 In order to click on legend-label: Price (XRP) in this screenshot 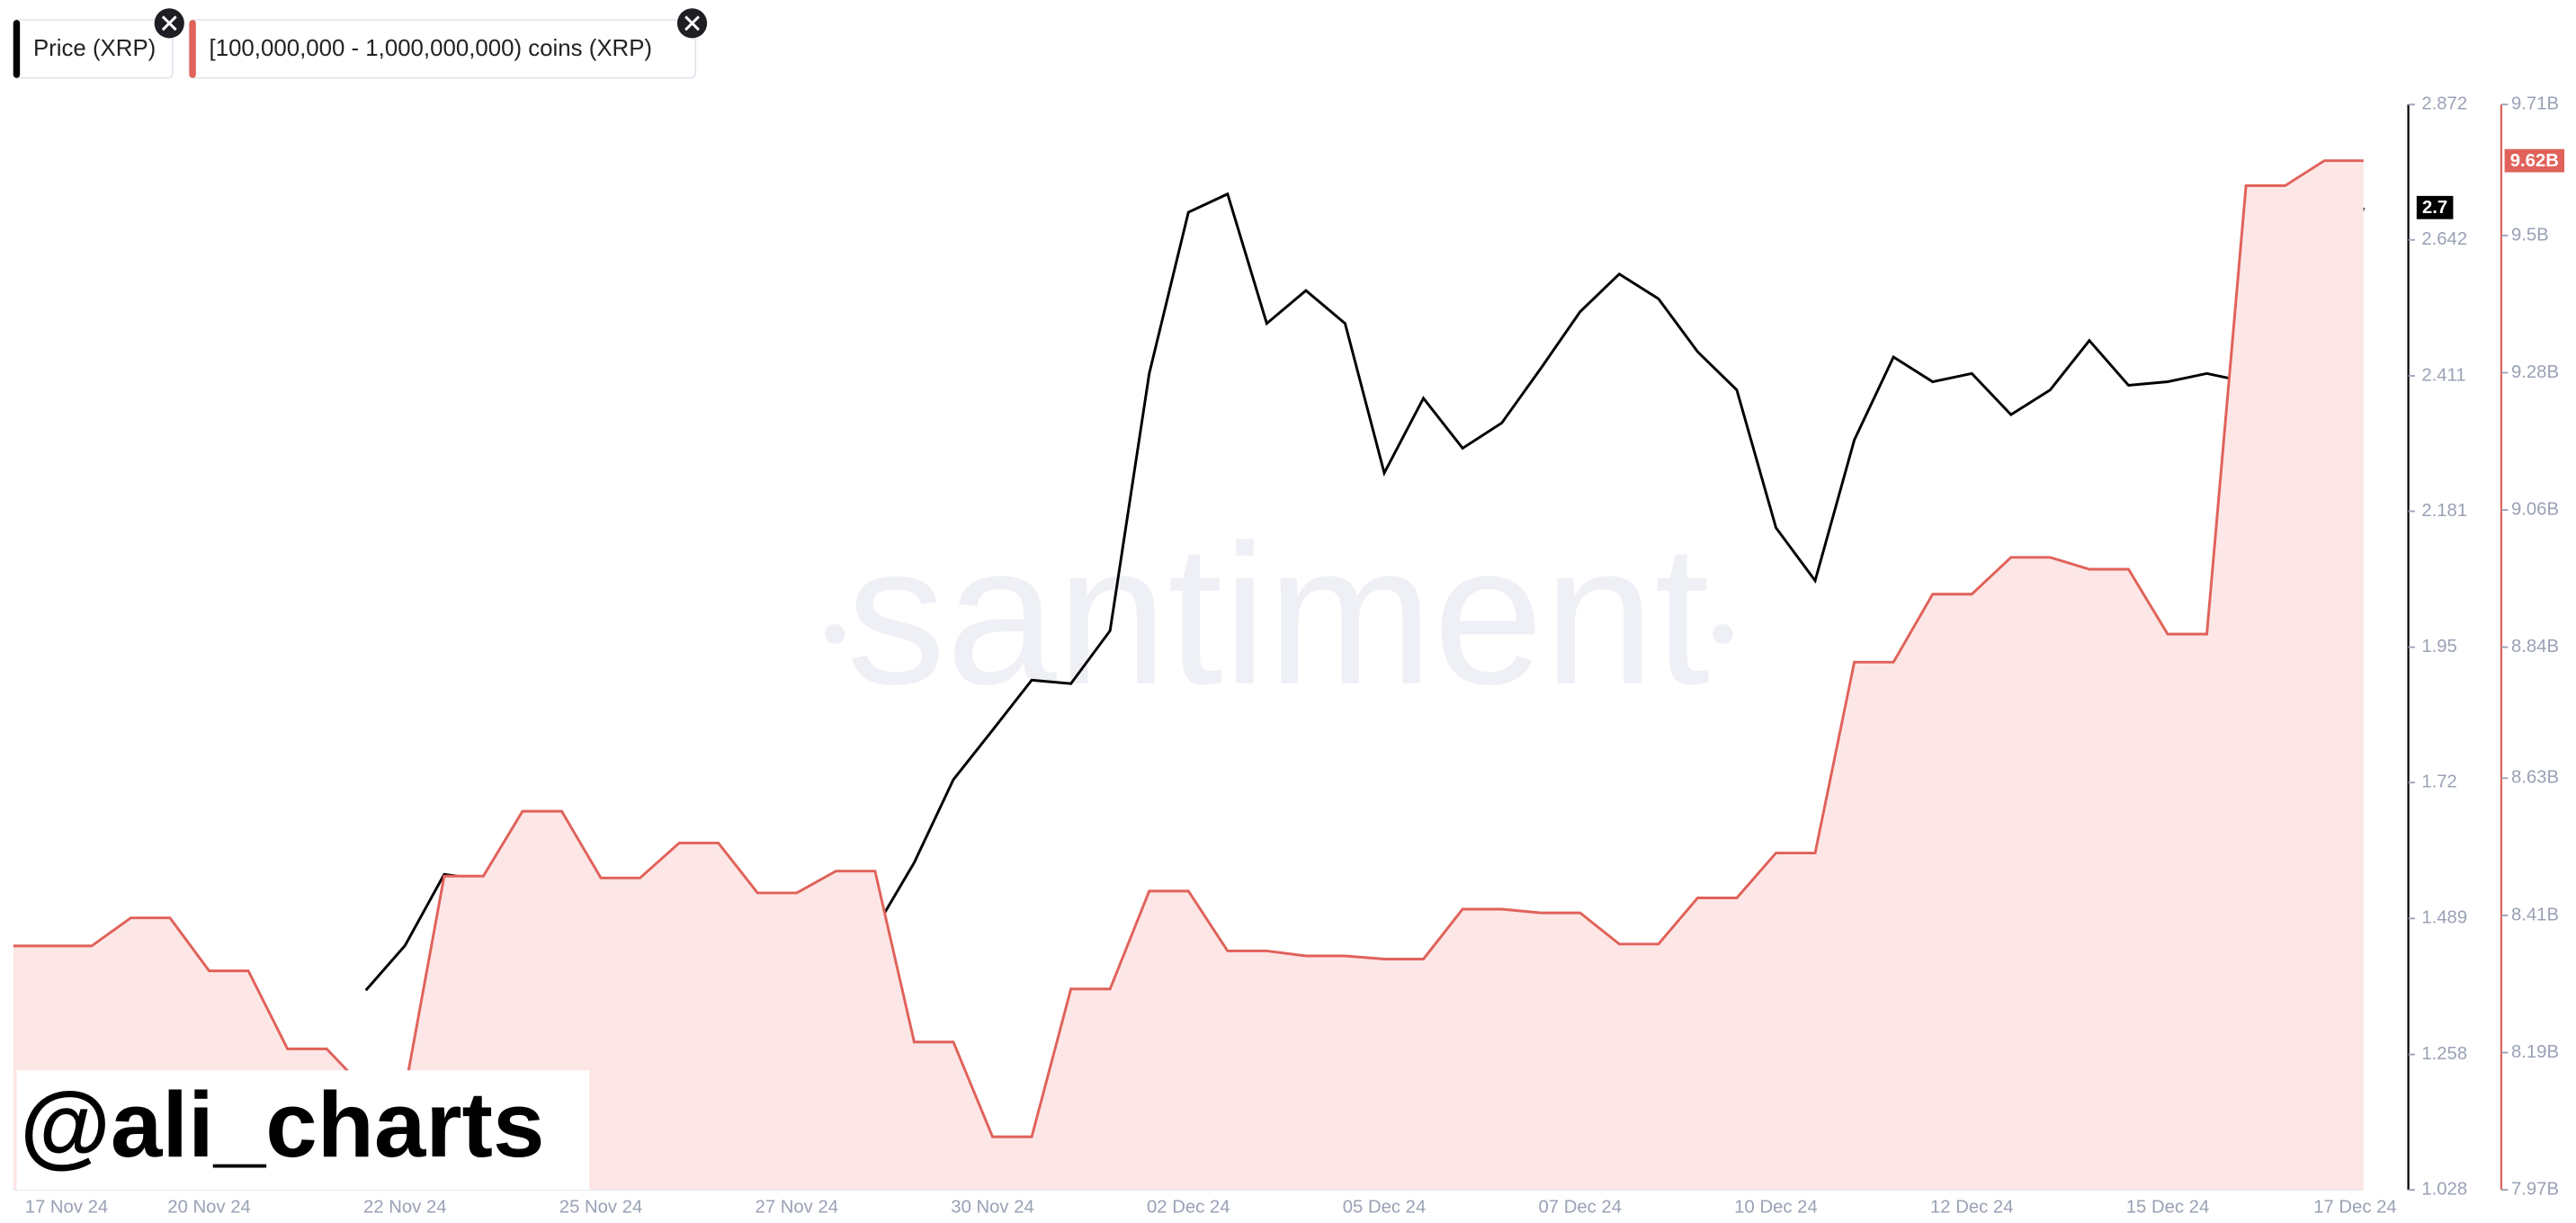, I will do `click(94, 48)`.